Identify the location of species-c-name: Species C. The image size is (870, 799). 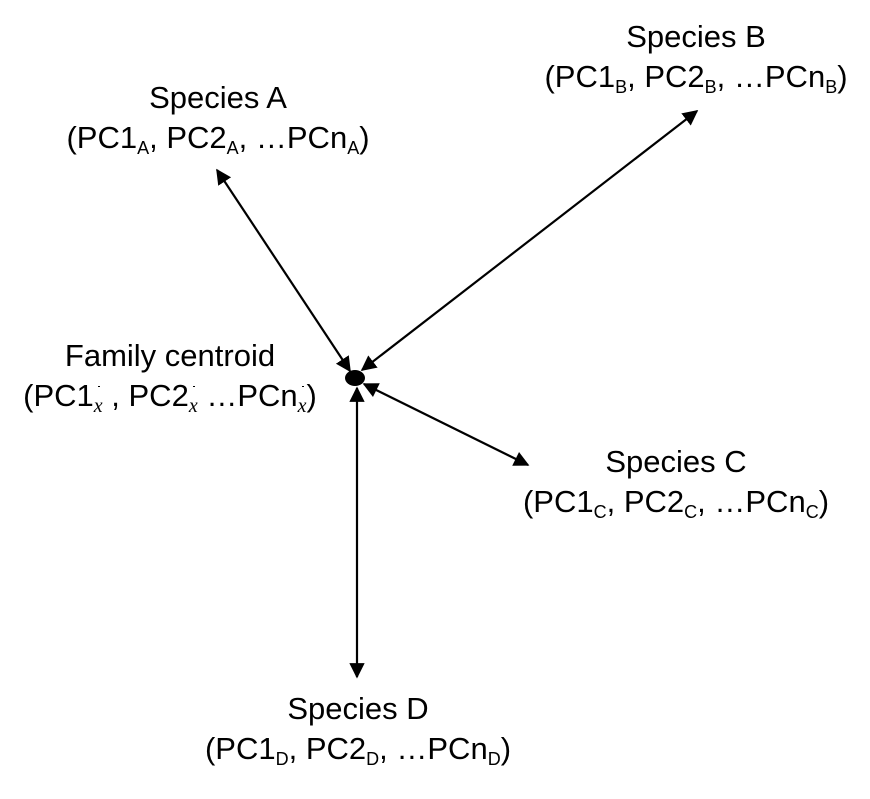
(676, 461).